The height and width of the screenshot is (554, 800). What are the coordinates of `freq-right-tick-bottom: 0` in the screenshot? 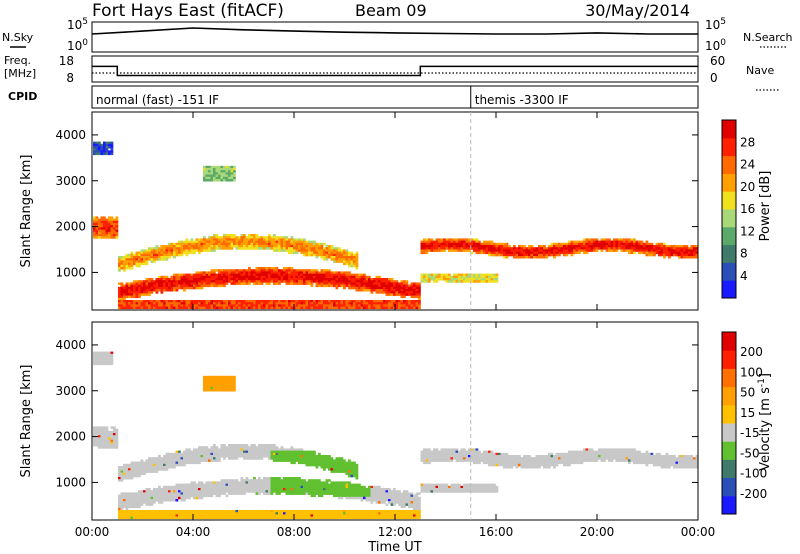 It's located at (714, 78).